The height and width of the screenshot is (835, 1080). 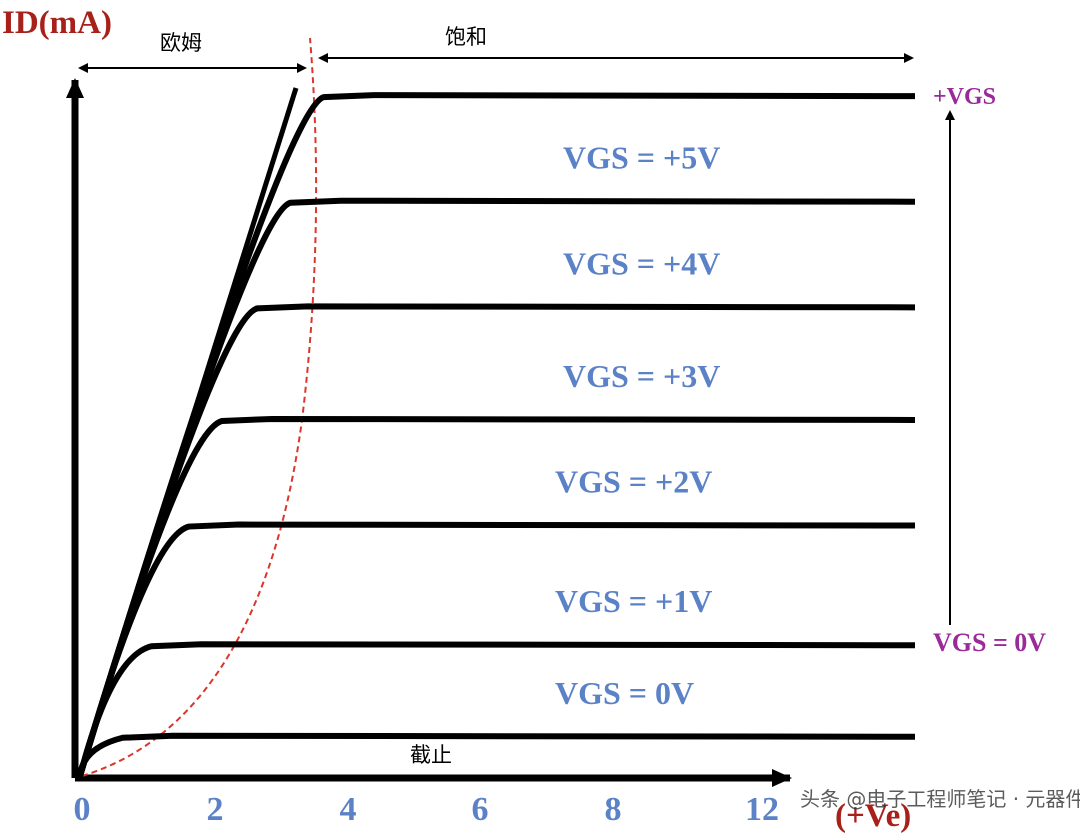 I want to click on x-tick-label: 8, so click(x=613, y=809).